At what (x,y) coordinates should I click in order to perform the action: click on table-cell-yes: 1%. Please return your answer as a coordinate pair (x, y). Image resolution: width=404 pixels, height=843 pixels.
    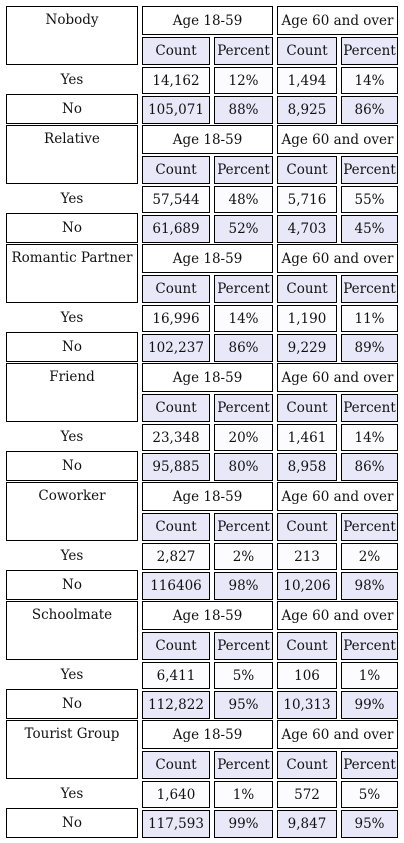
    Looking at the image, I should click on (243, 794).